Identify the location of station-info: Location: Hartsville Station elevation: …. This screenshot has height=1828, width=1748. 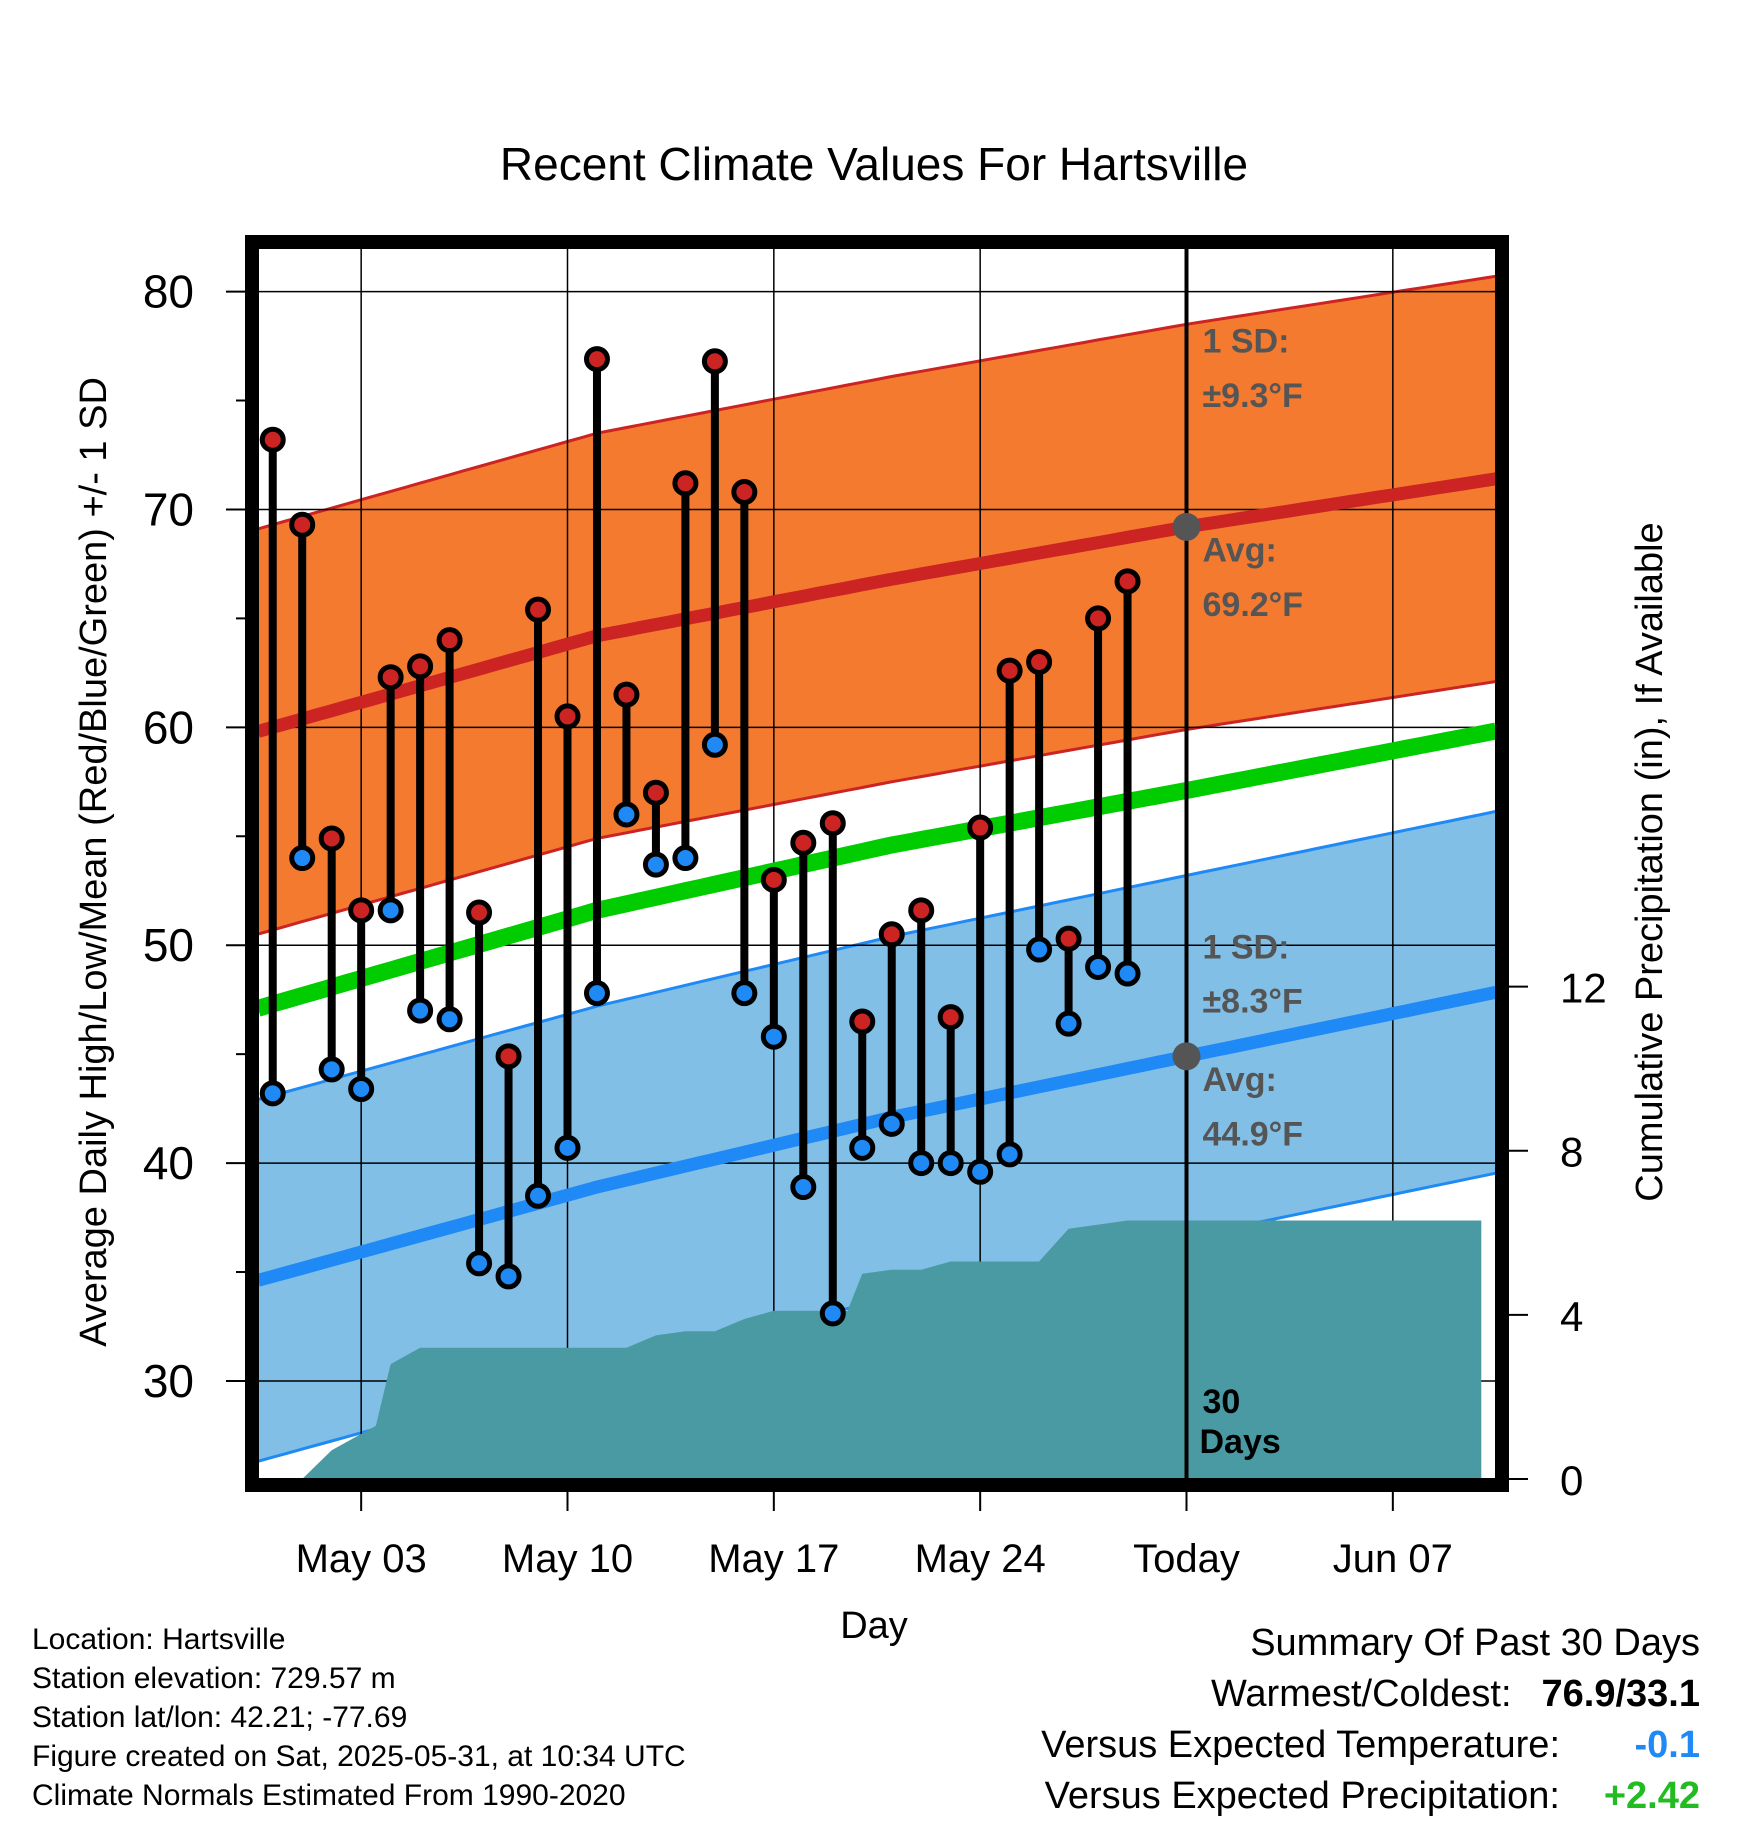
(359, 1717).